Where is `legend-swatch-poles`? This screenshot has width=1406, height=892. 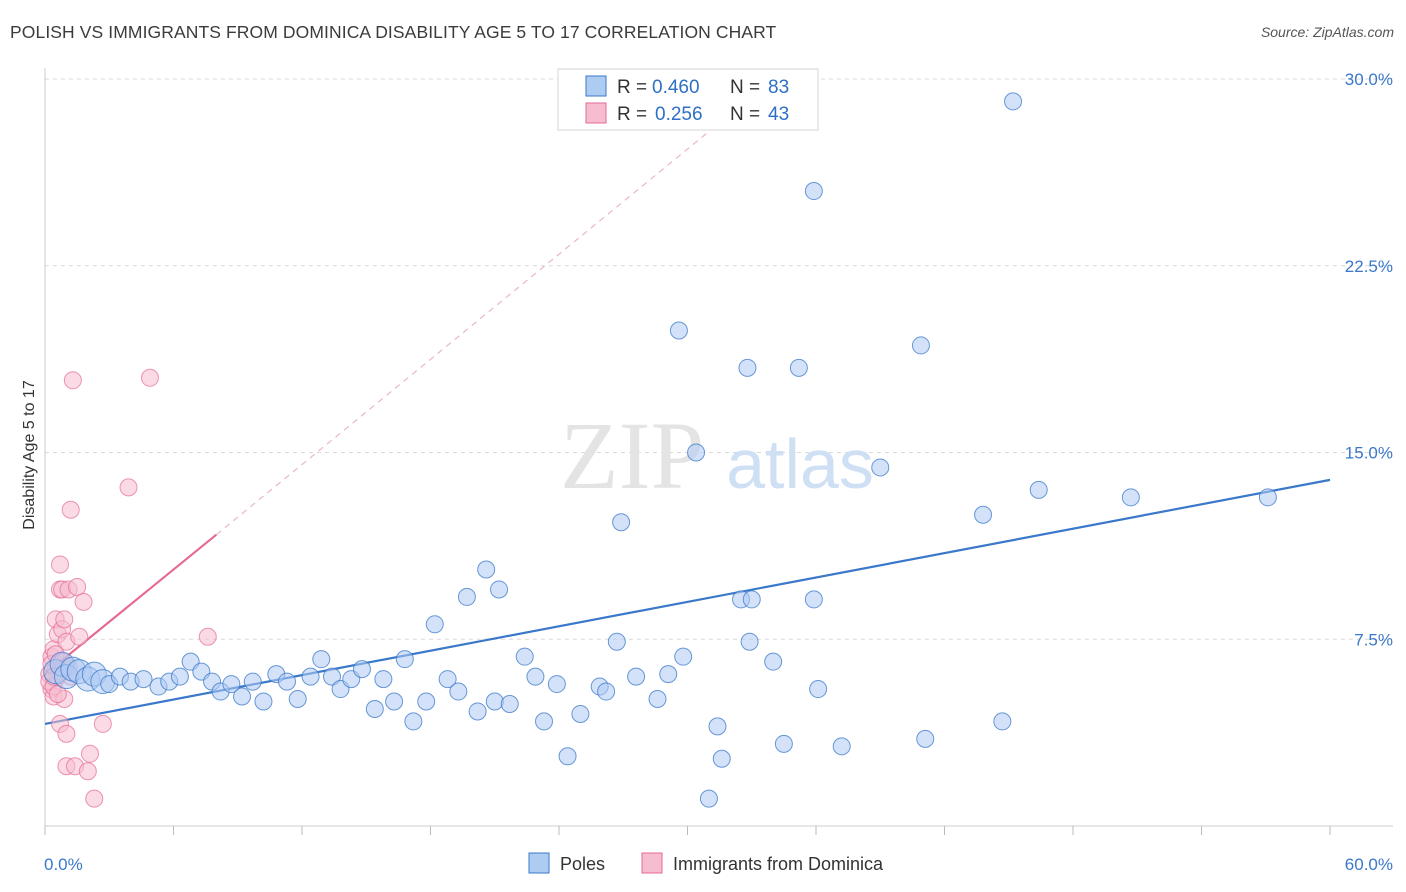
legend-swatch-poles is located at coordinates (596, 86).